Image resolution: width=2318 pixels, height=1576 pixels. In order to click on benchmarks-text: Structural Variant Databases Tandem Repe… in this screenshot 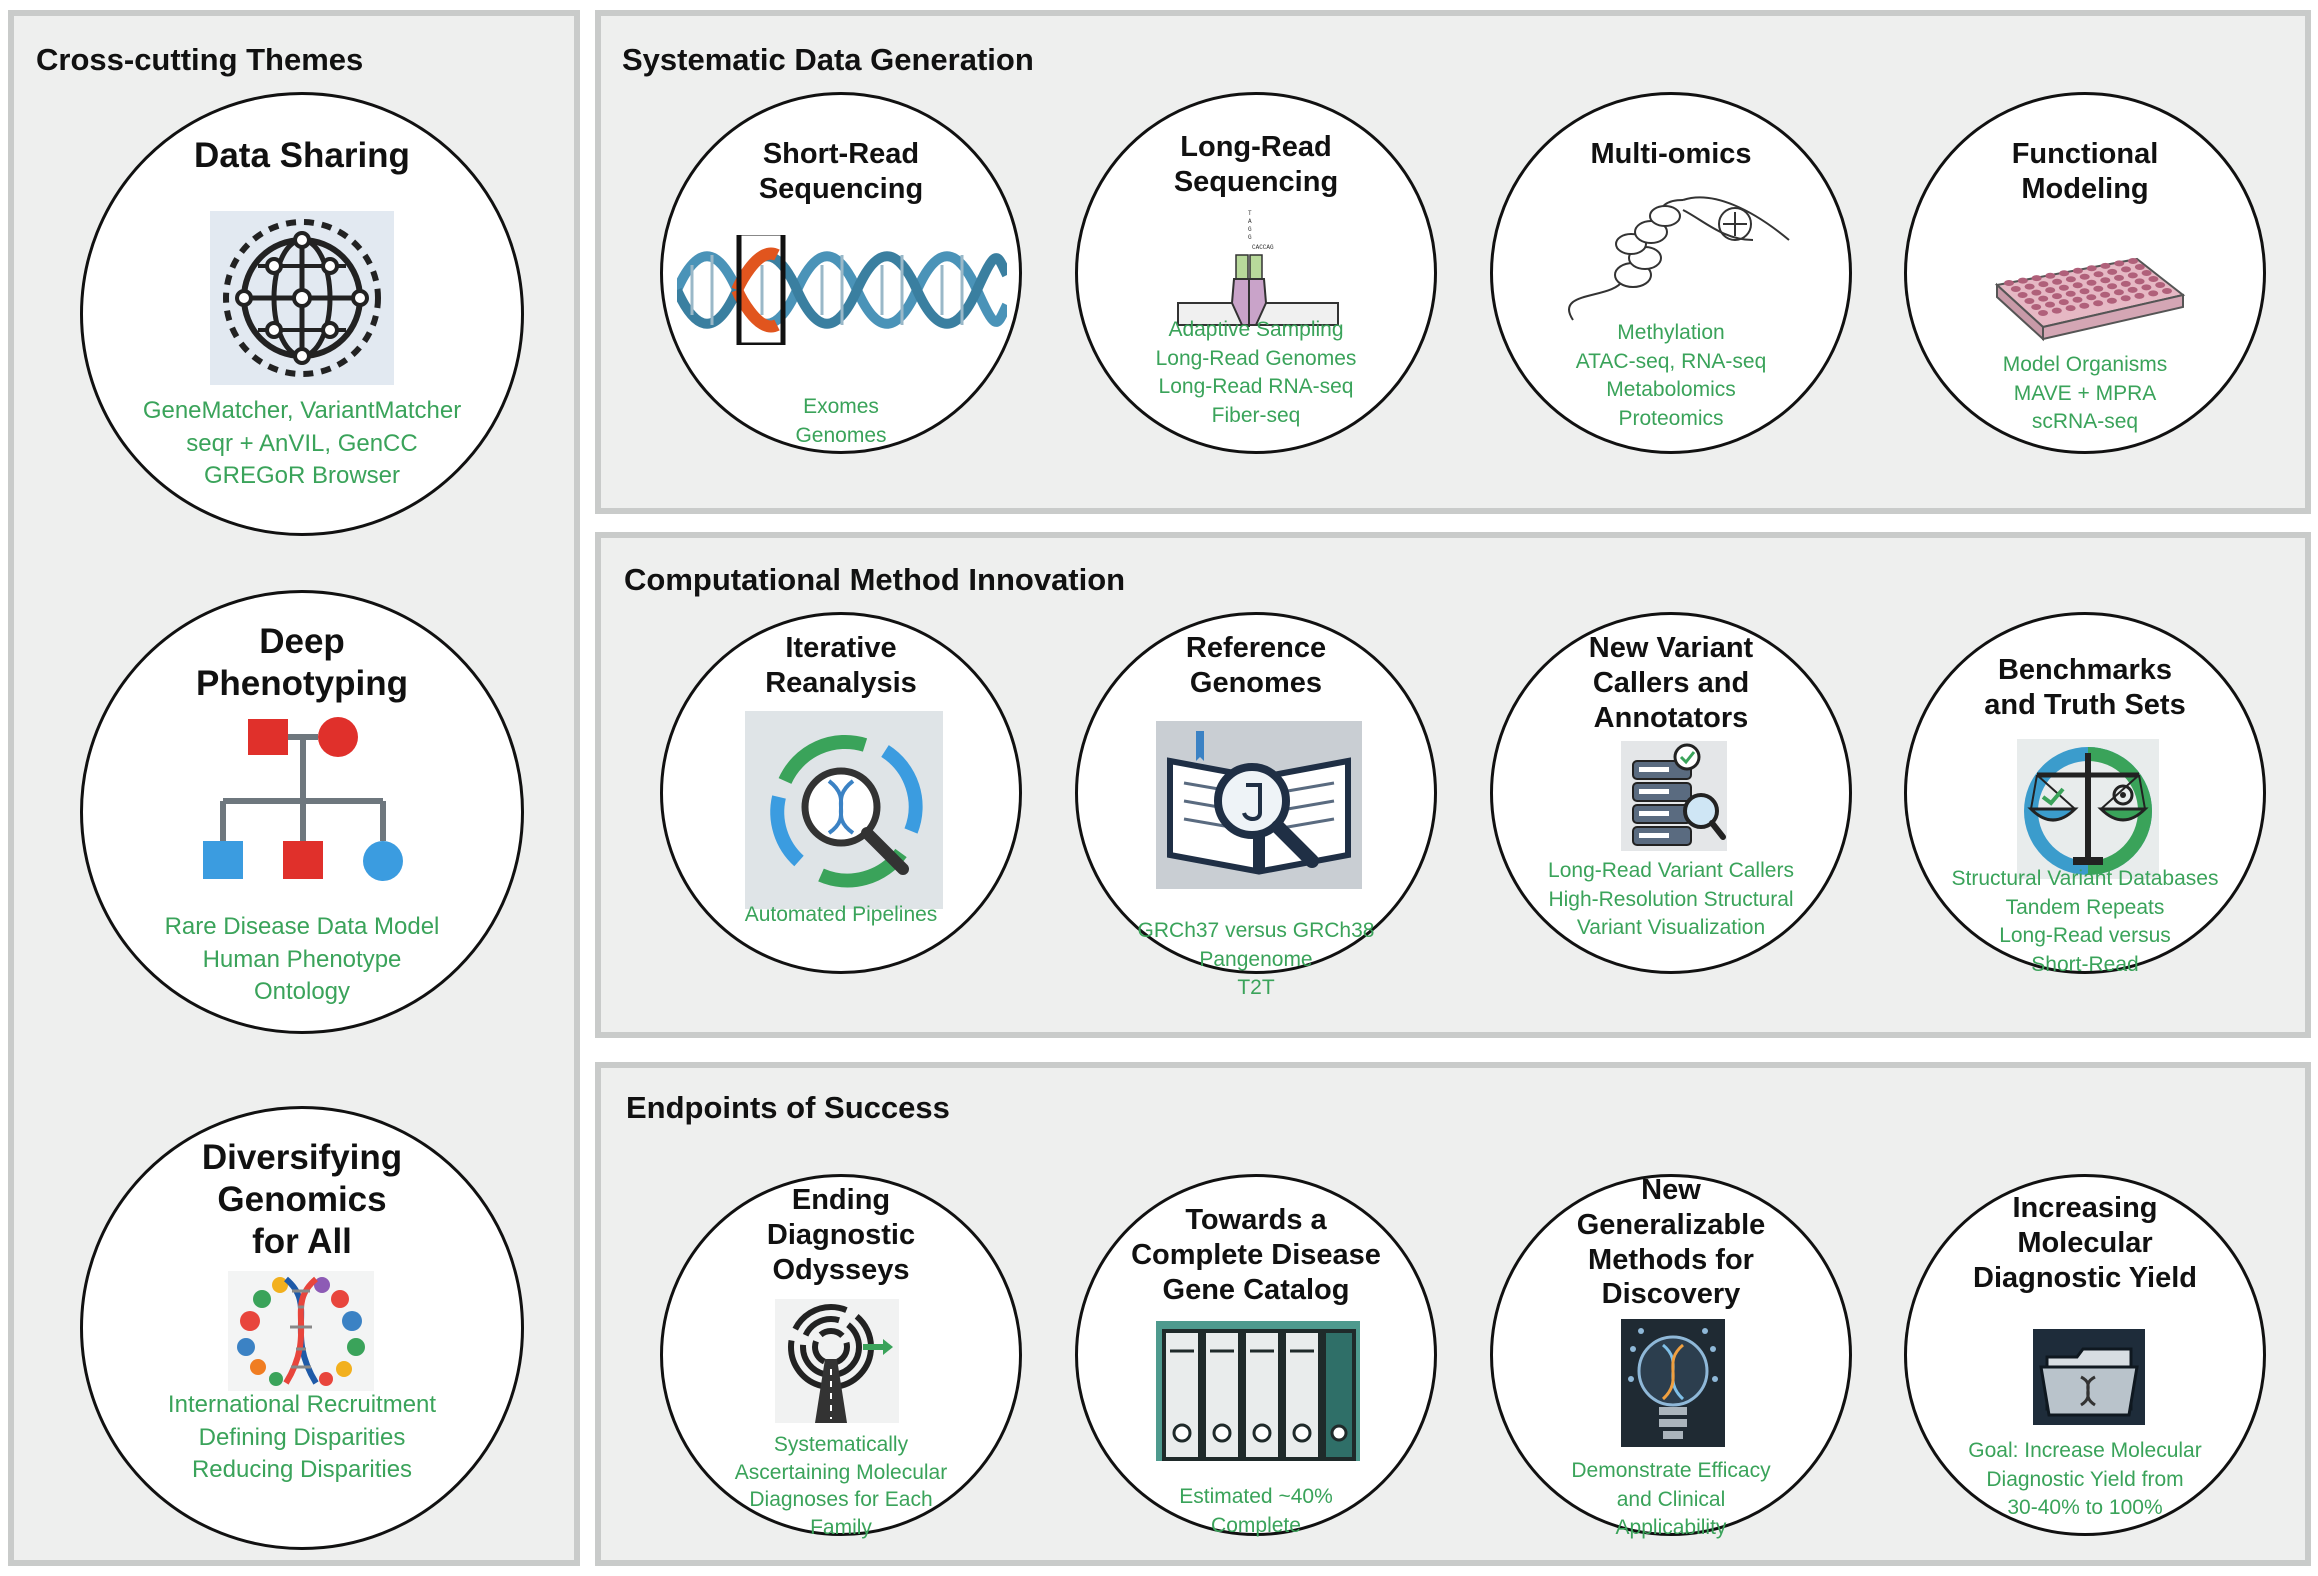, I will do `click(2085, 921)`.